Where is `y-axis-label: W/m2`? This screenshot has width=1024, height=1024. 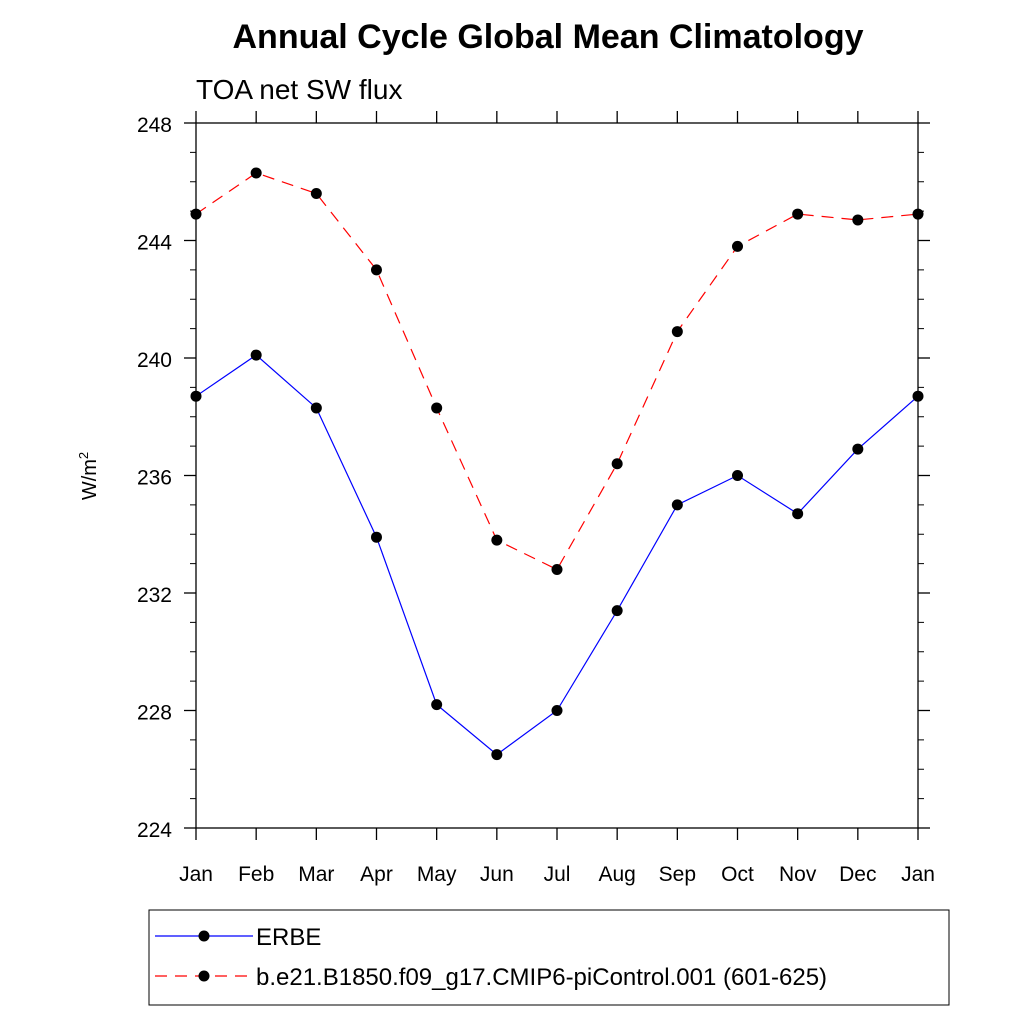
y-axis-label: W/m2 is located at coordinates (88, 476).